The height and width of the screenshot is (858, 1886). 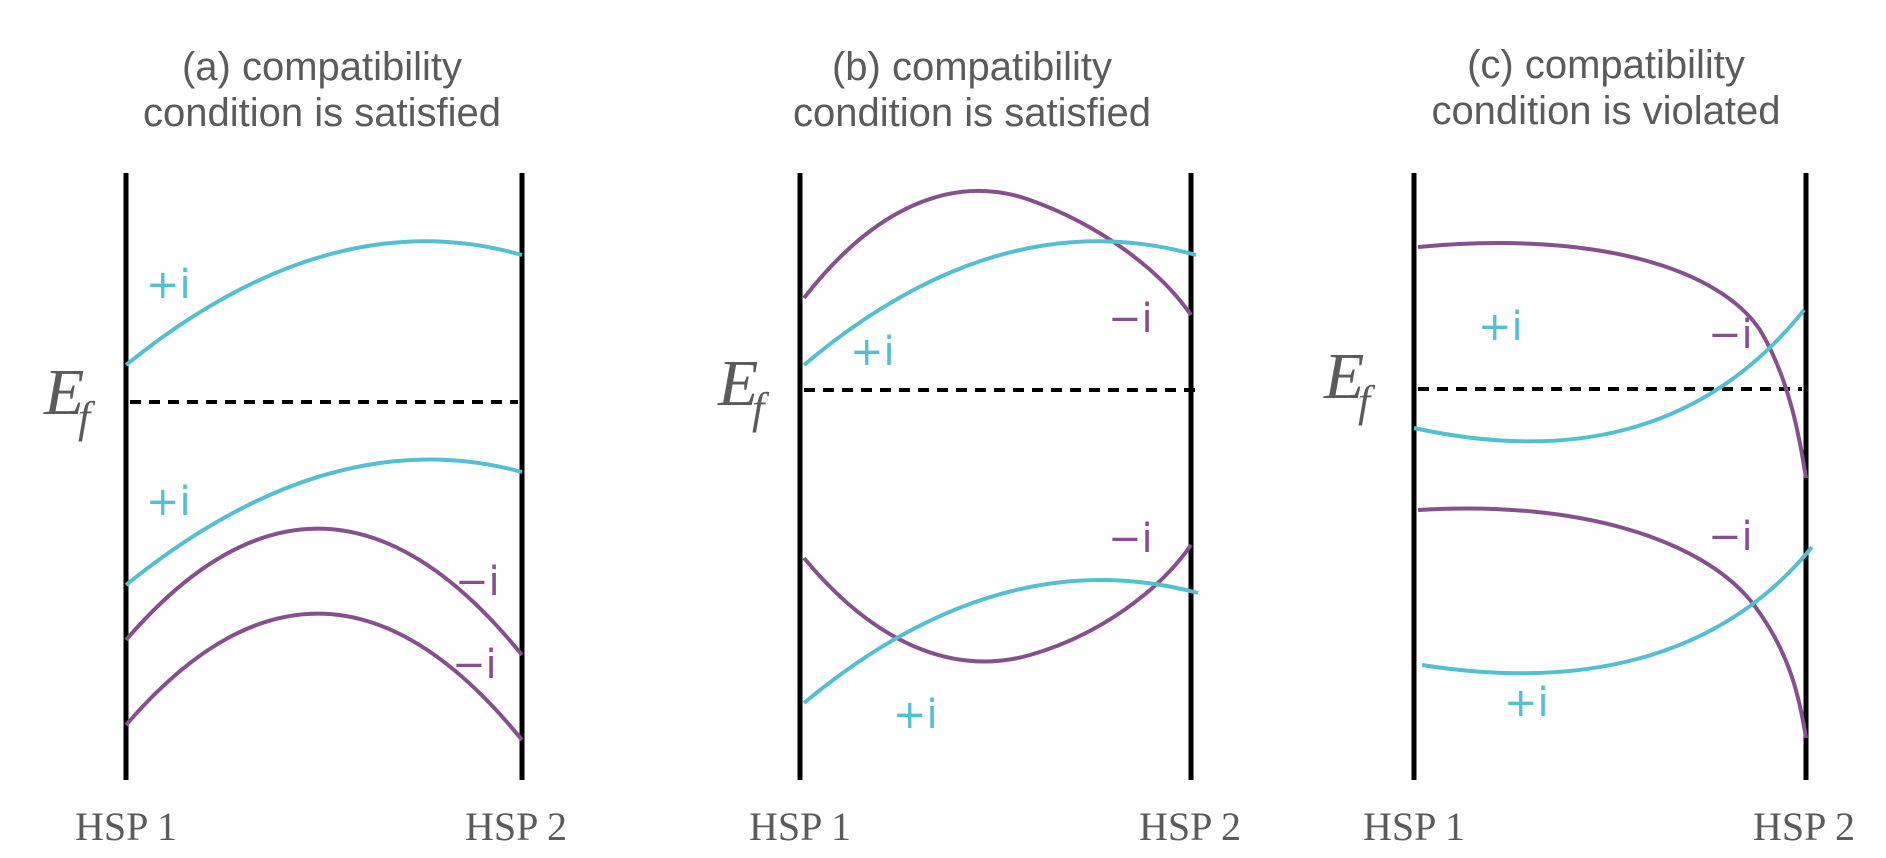 I want to click on panel-c-title-line2: condition is violated, so click(x=1605, y=111).